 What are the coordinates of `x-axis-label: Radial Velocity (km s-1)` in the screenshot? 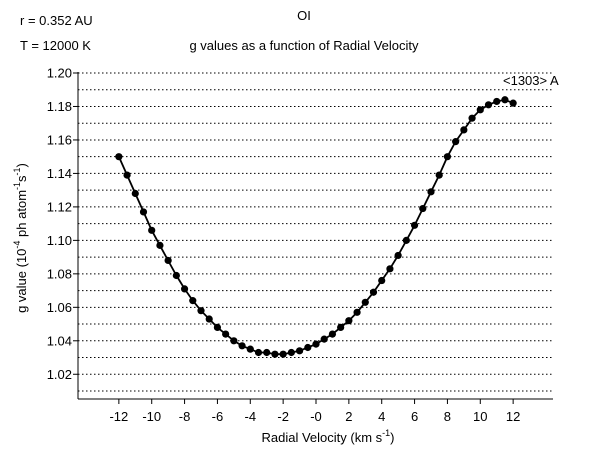 It's located at (327, 436).